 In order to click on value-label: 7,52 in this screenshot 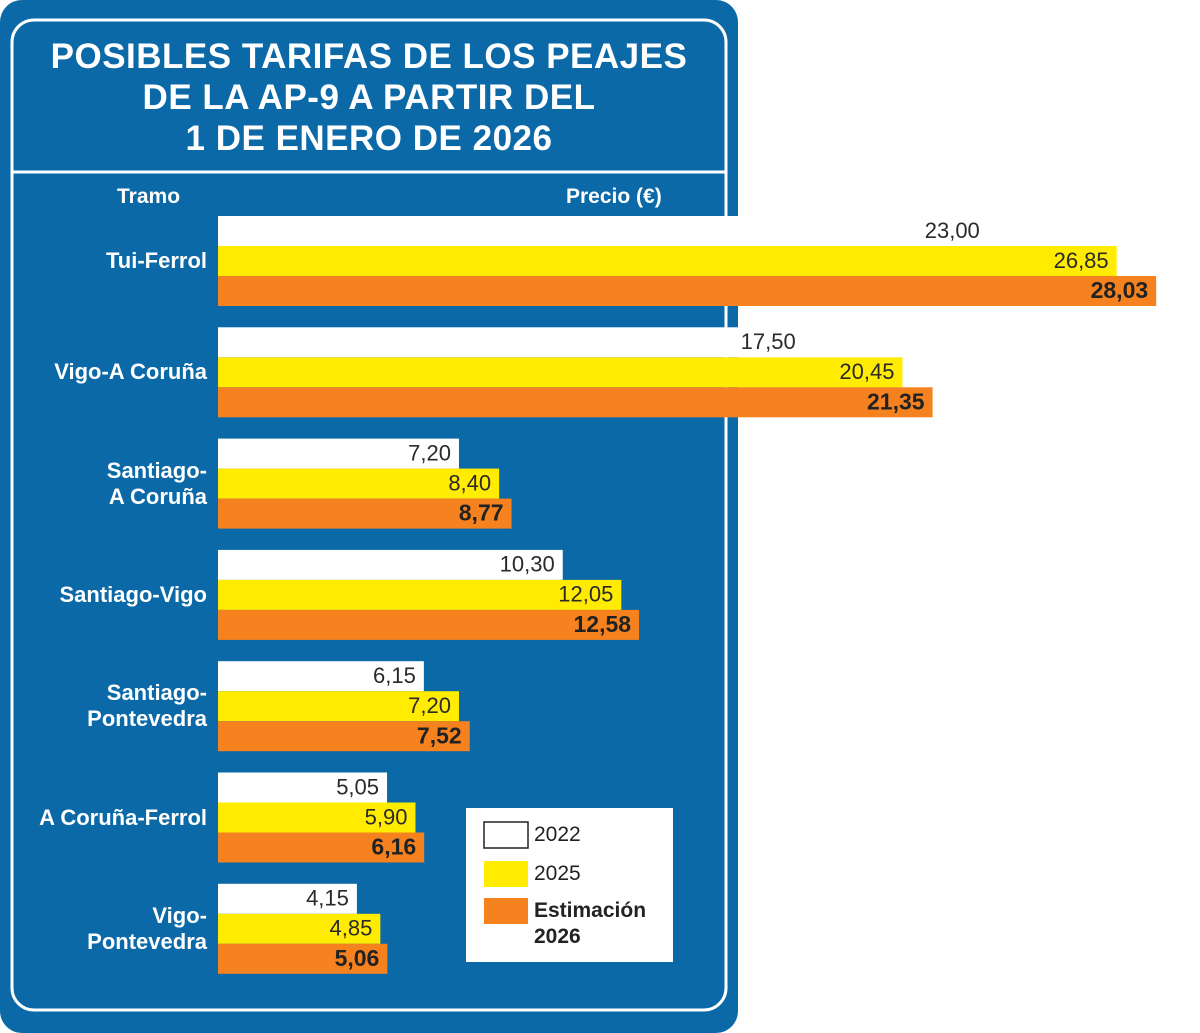, I will do `click(439, 735)`.